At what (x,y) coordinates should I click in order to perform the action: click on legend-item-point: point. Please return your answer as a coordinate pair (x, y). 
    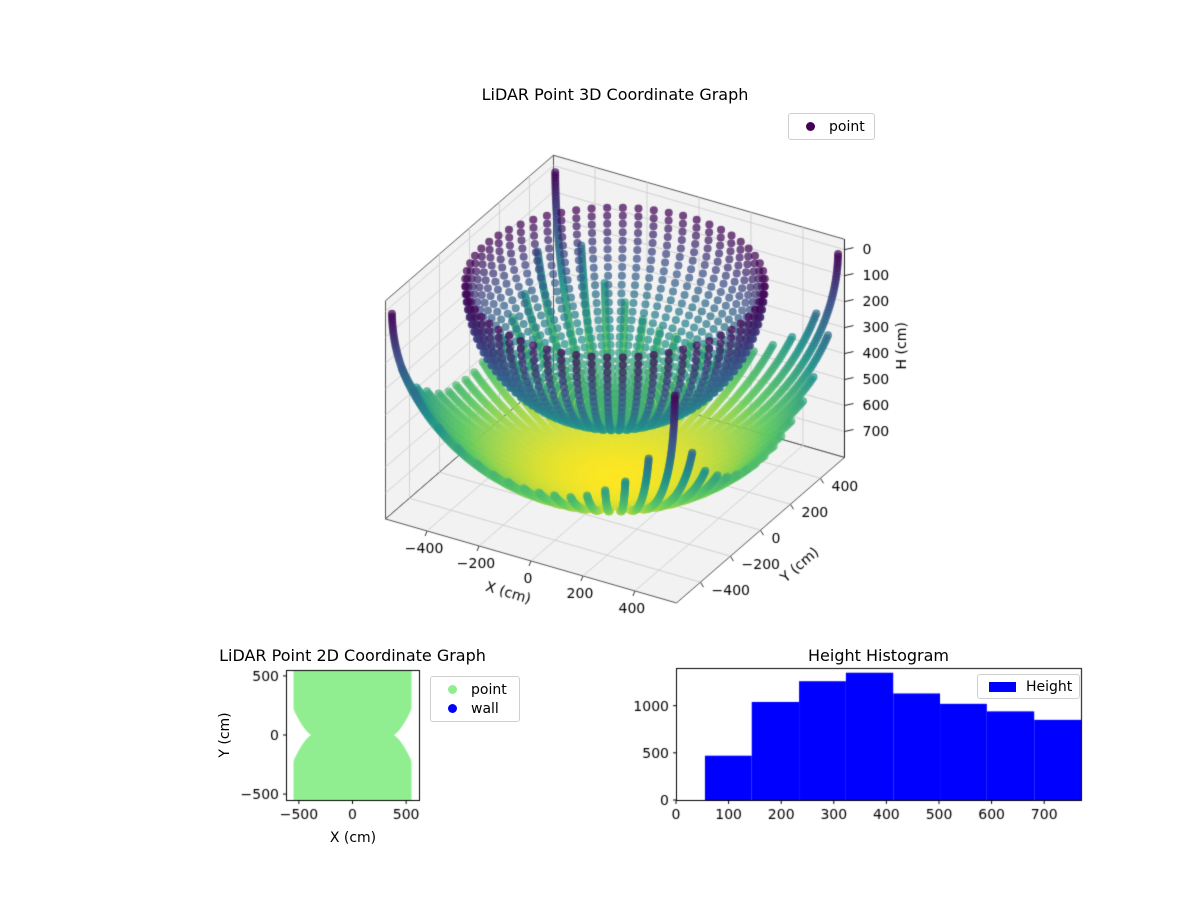
    Looking at the image, I should click on (474, 689).